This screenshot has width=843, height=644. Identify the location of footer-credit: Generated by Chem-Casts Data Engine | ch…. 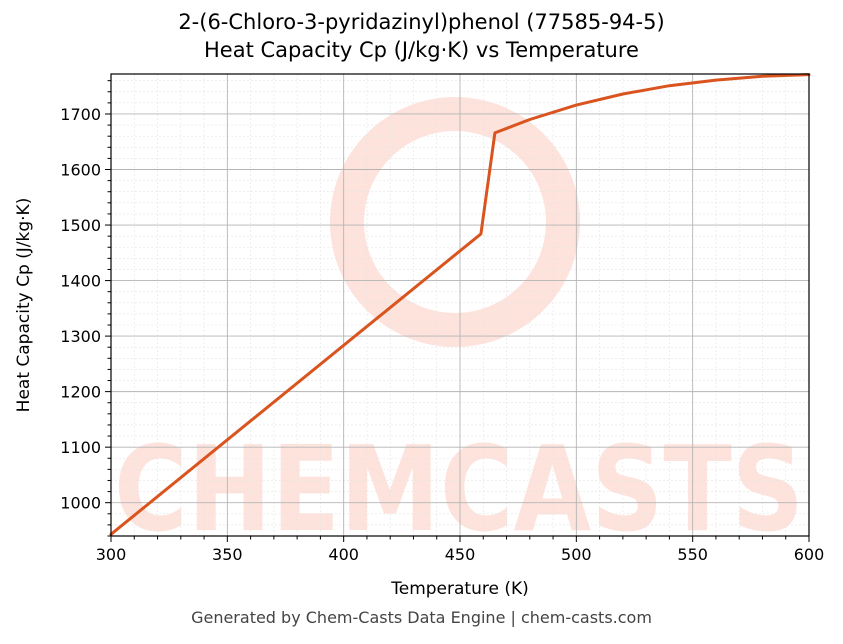
(421, 617).